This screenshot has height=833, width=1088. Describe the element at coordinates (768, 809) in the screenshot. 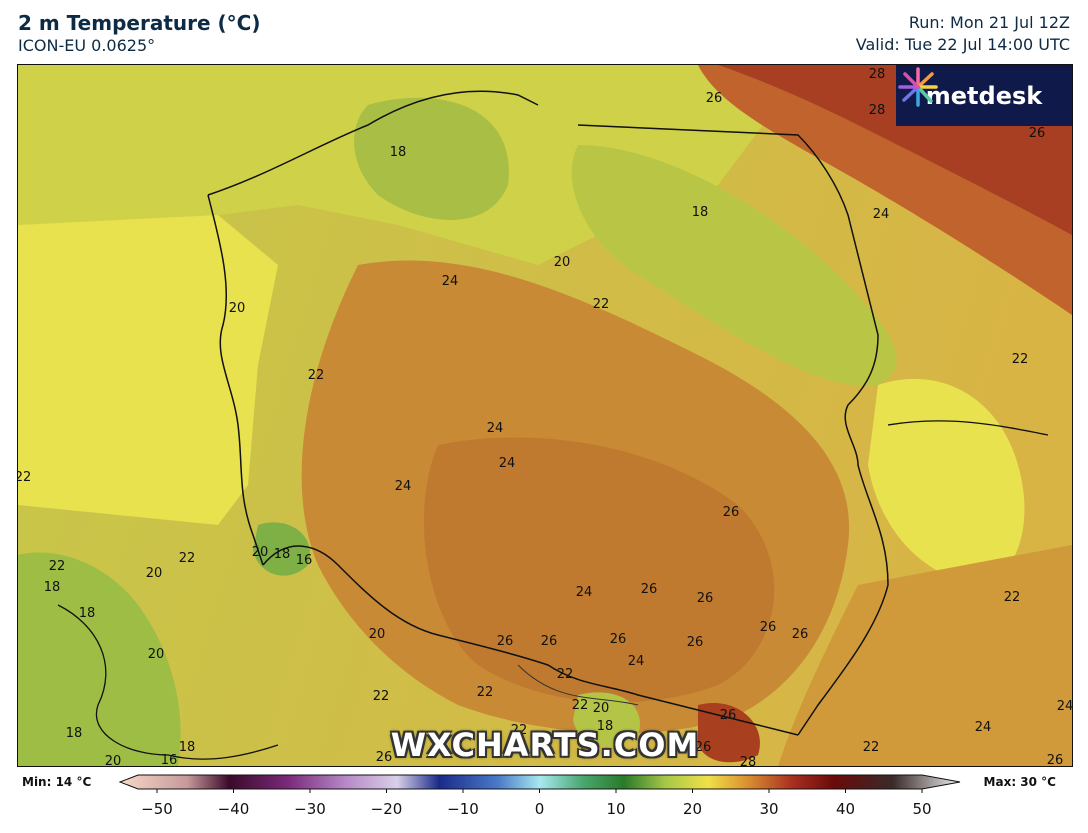

I see `colorbar-tick-label: 30` at that location.